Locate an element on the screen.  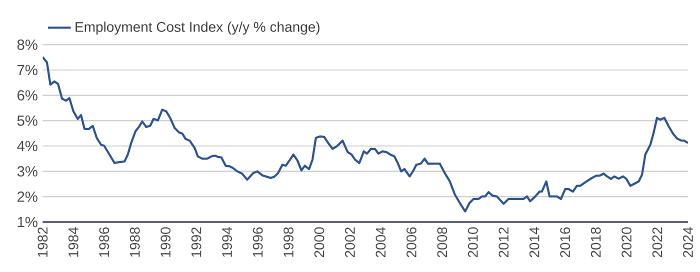
x-tick-label: 1990 is located at coordinates (165, 242).